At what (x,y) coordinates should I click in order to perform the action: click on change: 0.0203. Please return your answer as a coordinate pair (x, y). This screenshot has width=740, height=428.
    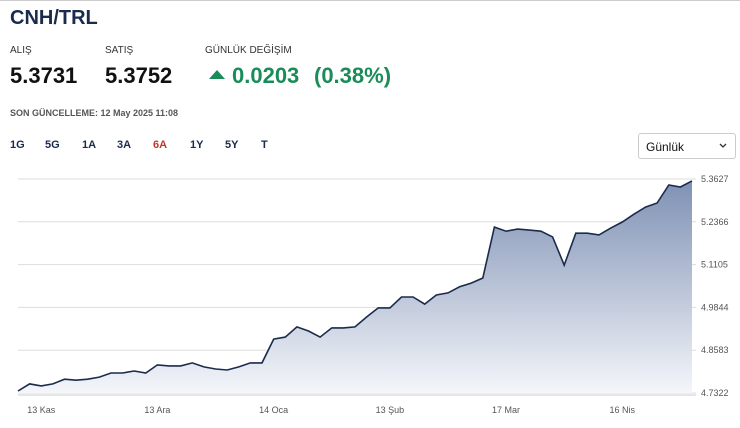
    Looking at the image, I should click on (266, 75).